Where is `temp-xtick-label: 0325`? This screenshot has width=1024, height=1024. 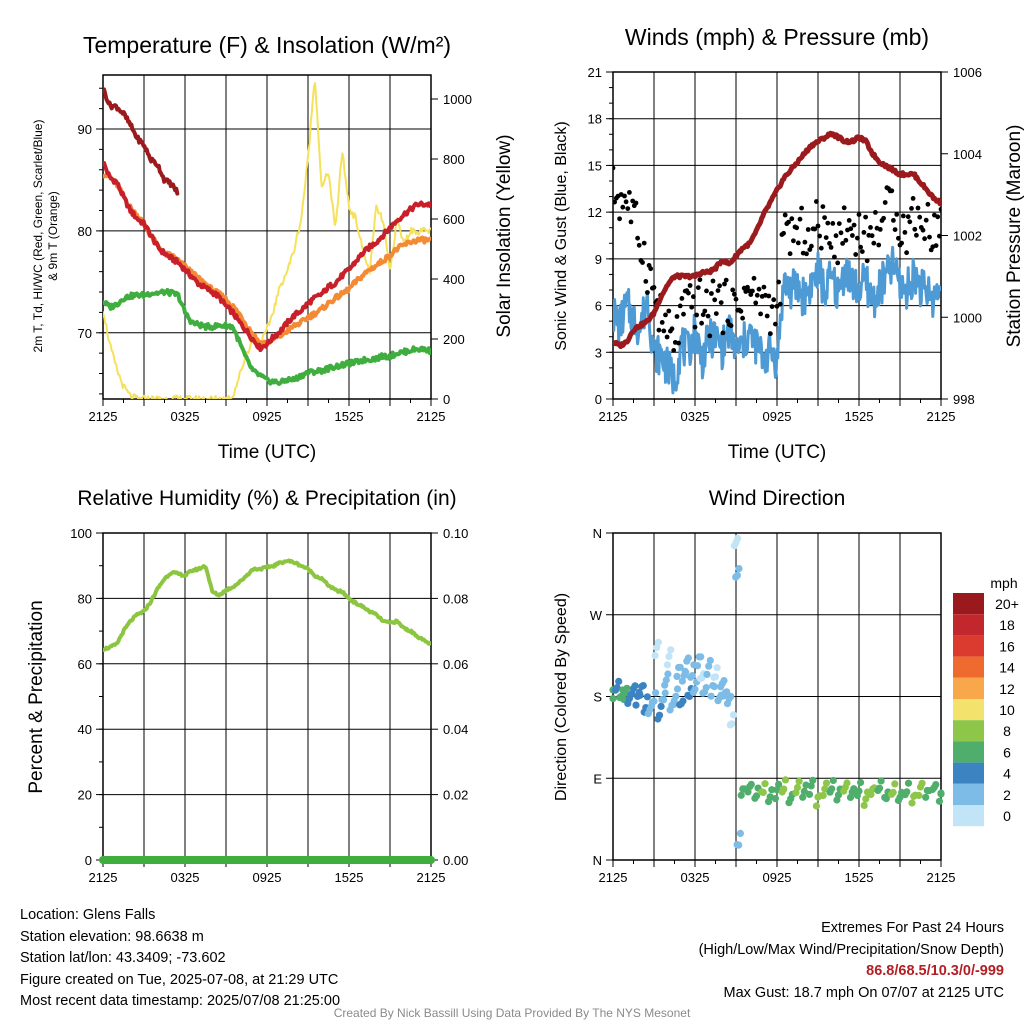
temp-xtick-label: 0325 is located at coordinates (185, 416).